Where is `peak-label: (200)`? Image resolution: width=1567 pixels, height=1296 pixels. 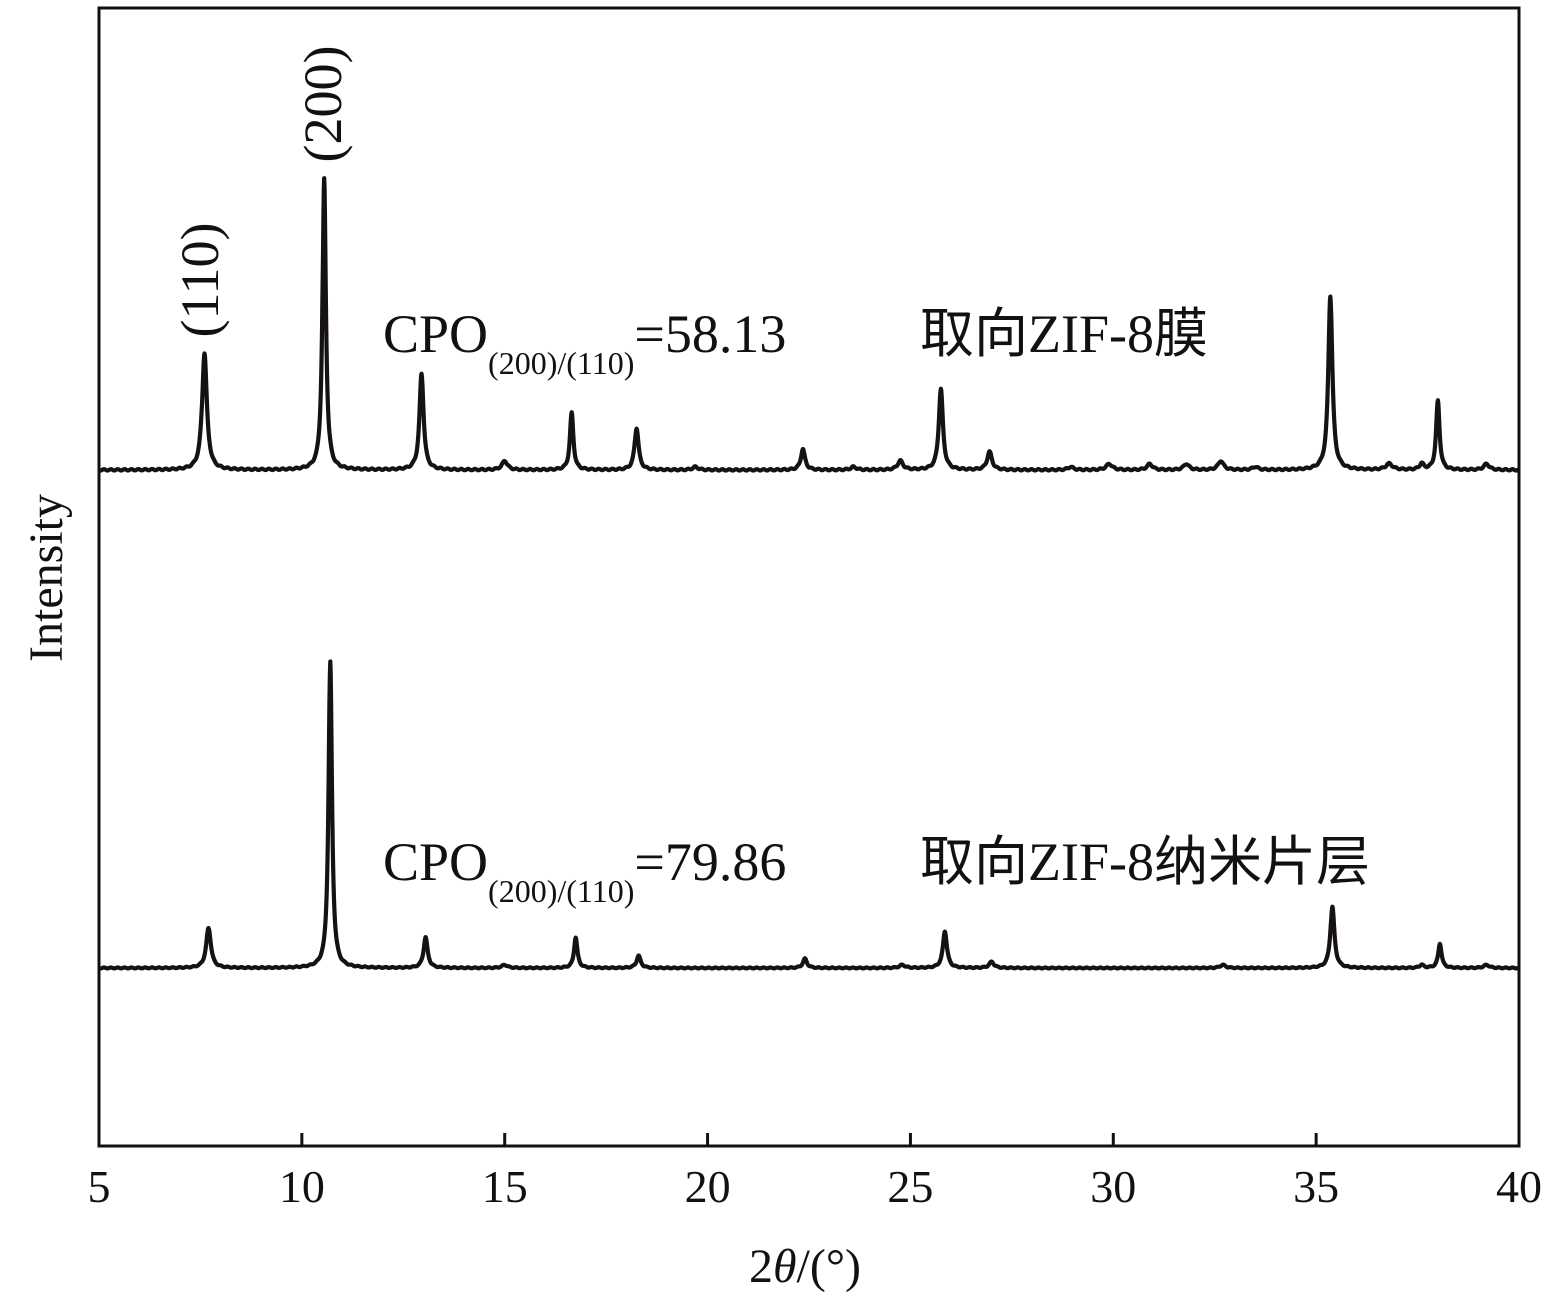 peak-label: (200) is located at coordinates (323, 104).